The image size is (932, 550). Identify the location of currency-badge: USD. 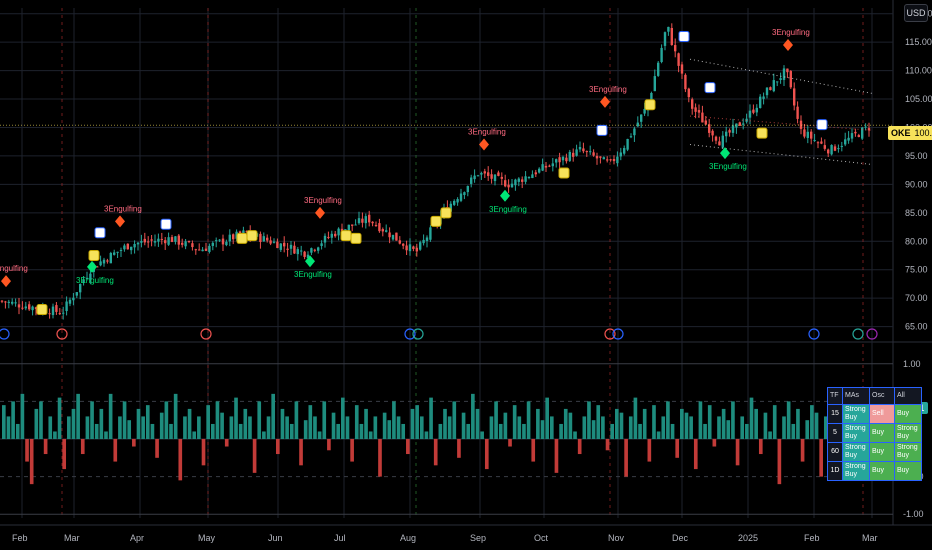
(916, 13).